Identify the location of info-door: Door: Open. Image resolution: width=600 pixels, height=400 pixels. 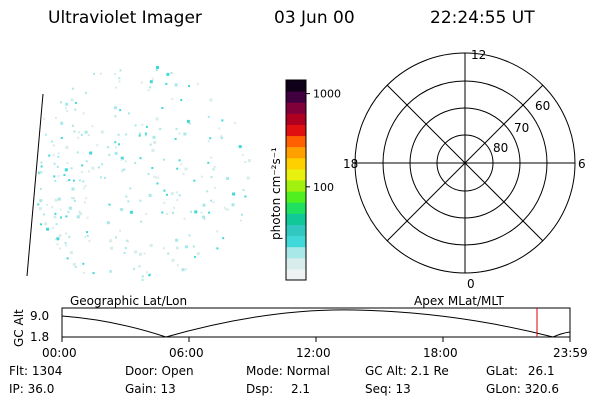
(159, 371).